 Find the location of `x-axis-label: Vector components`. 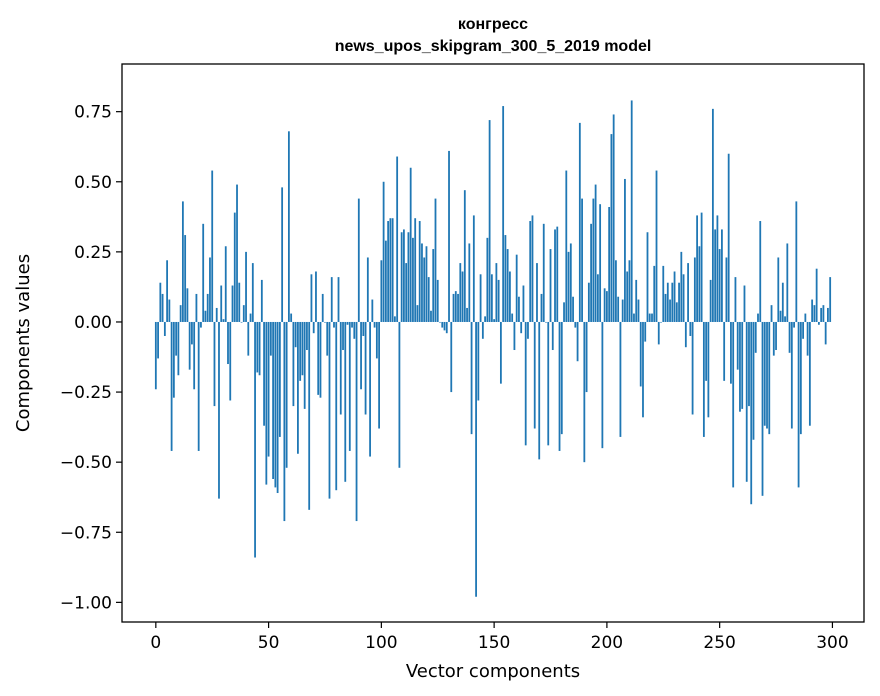

x-axis-label: Vector components is located at coordinates (493, 671).